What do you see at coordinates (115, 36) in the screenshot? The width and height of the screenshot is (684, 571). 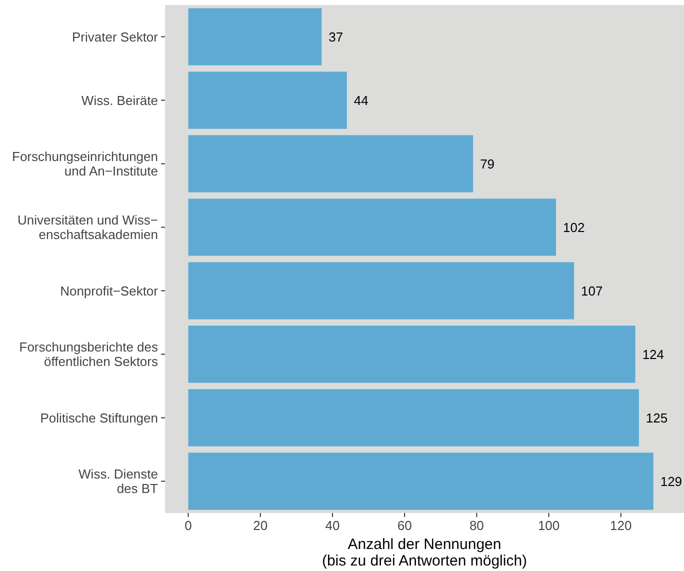 I see `y-tick-label: Privater Sektor` at bounding box center [115, 36].